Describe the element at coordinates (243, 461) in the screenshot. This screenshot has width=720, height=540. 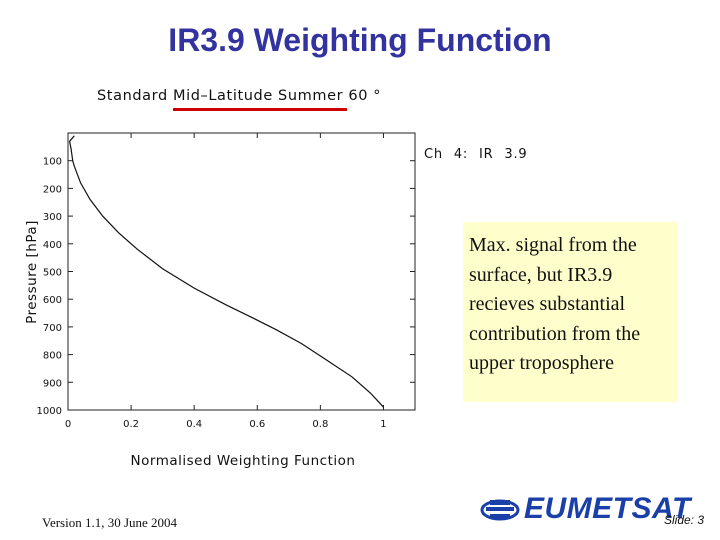
I see `x-axis-label: Normalised Weighting Function` at that location.